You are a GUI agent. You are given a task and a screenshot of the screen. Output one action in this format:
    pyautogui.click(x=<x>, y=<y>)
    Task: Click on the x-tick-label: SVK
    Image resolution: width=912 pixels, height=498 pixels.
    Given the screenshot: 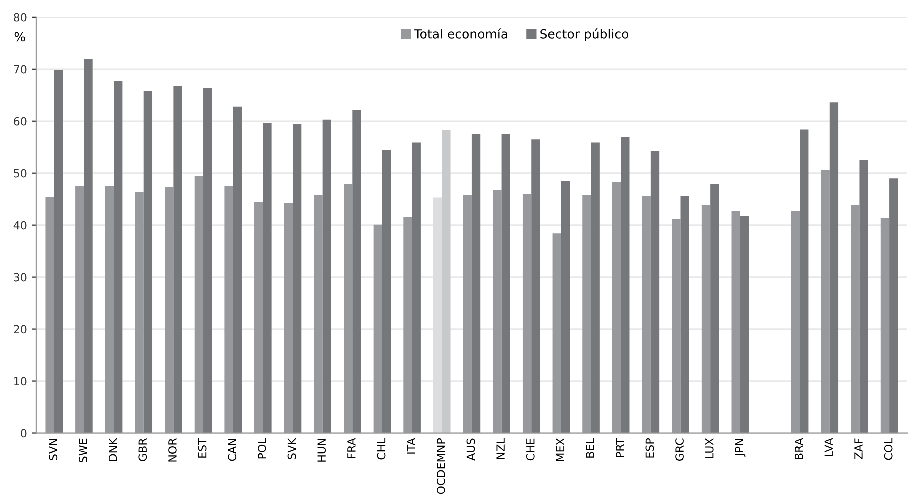 What is the action you would take?
    pyautogui.click(x=292, y=449)
    